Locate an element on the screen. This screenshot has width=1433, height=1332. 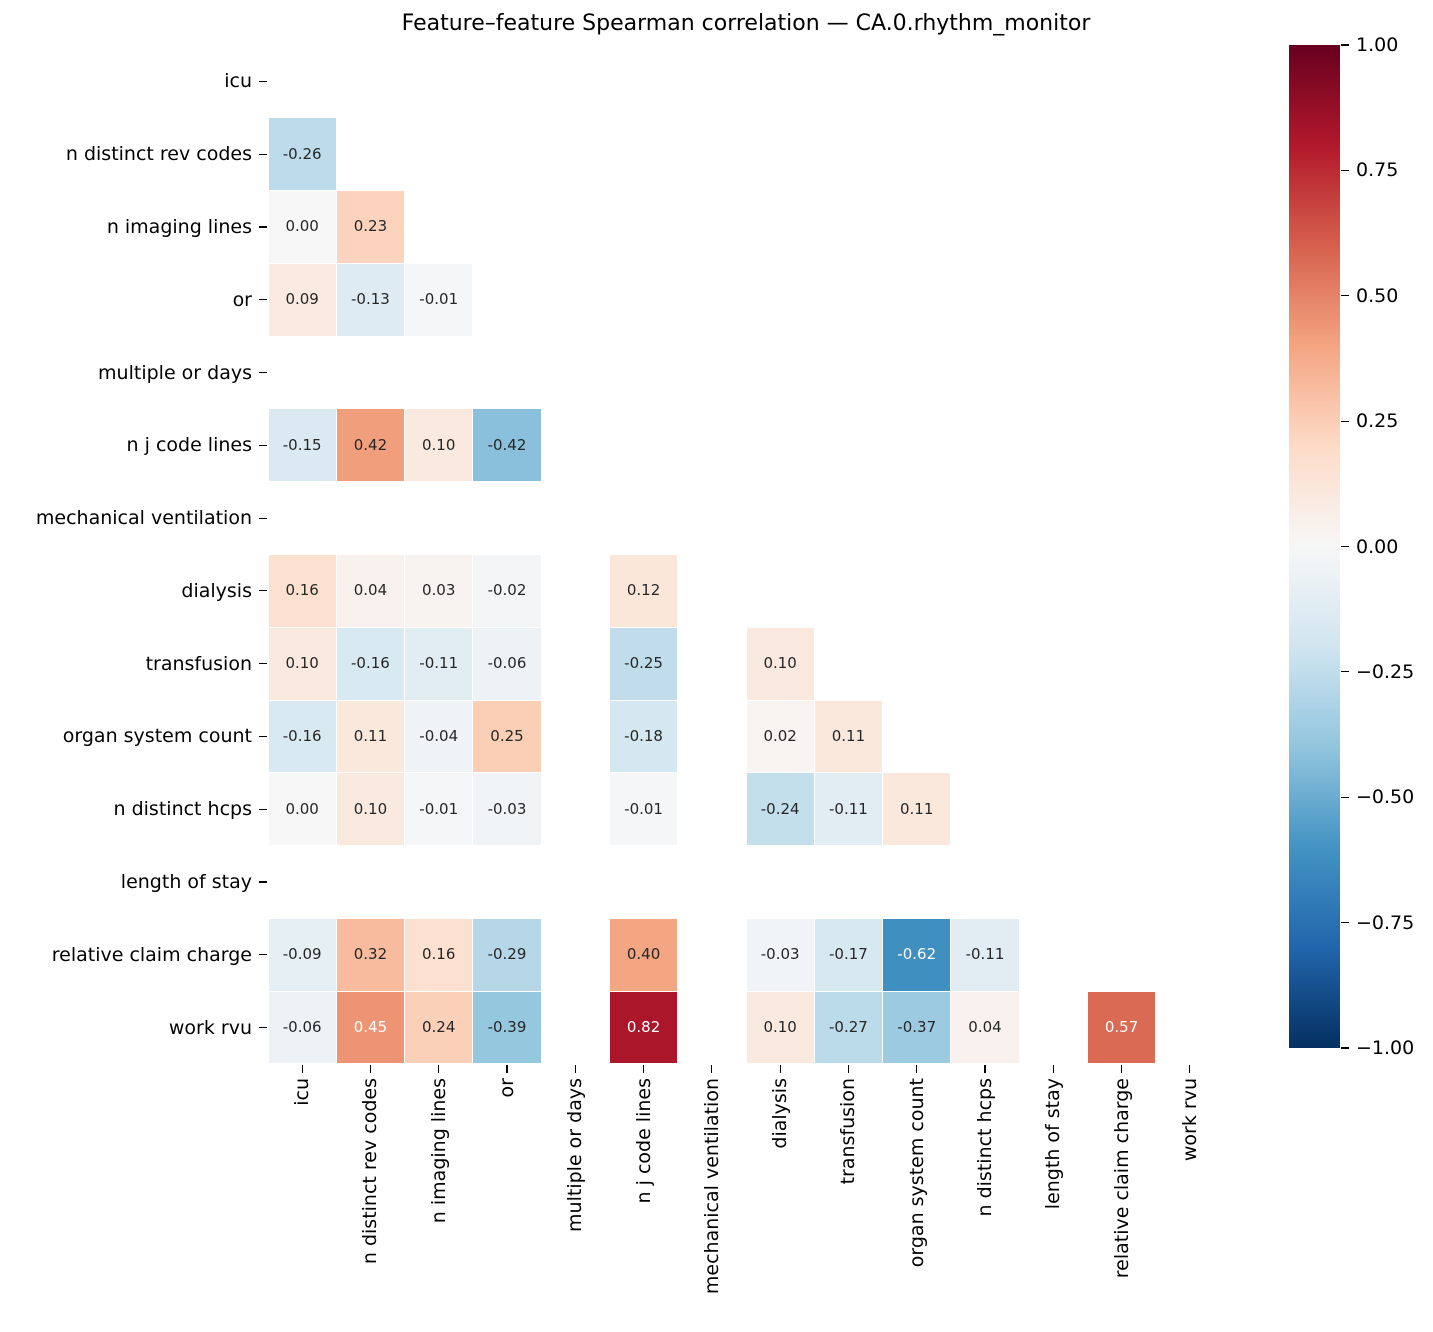
heatmap-cell: -0.29 is located at coordinates (507, 954).